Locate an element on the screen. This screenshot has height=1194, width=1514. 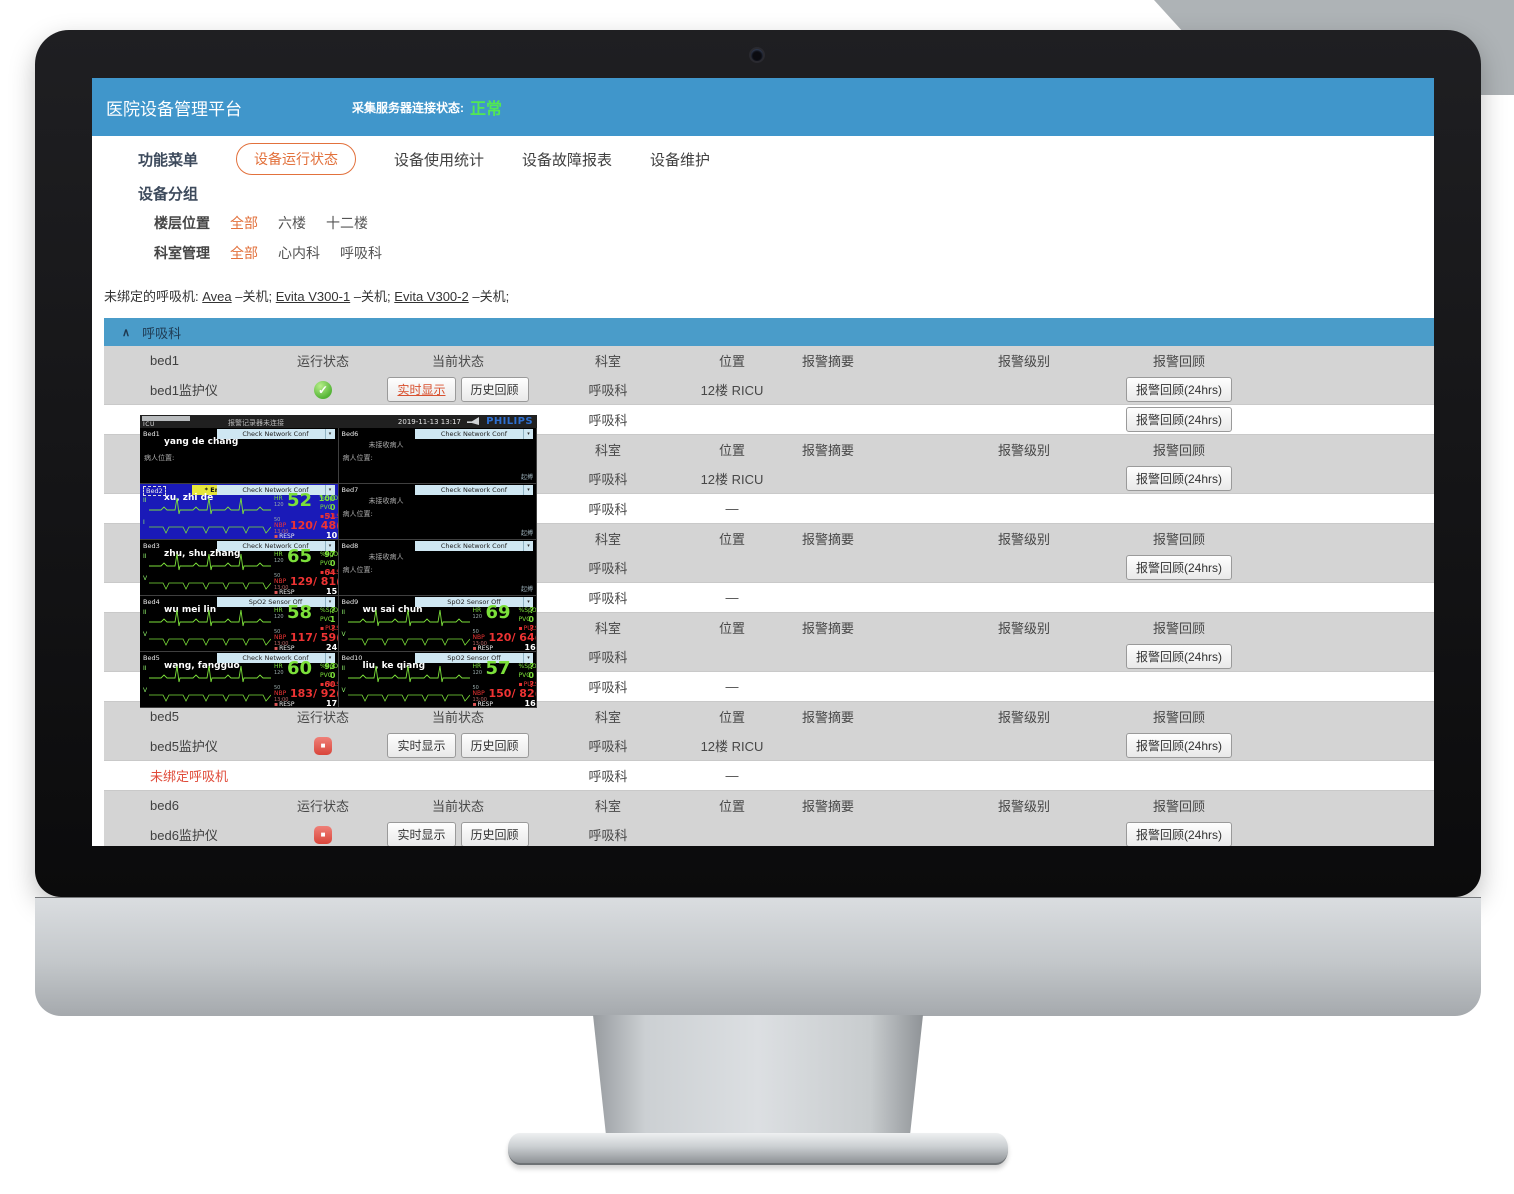
col-alarm-summary: 报警摘要 is located at coordinates (828, 539).